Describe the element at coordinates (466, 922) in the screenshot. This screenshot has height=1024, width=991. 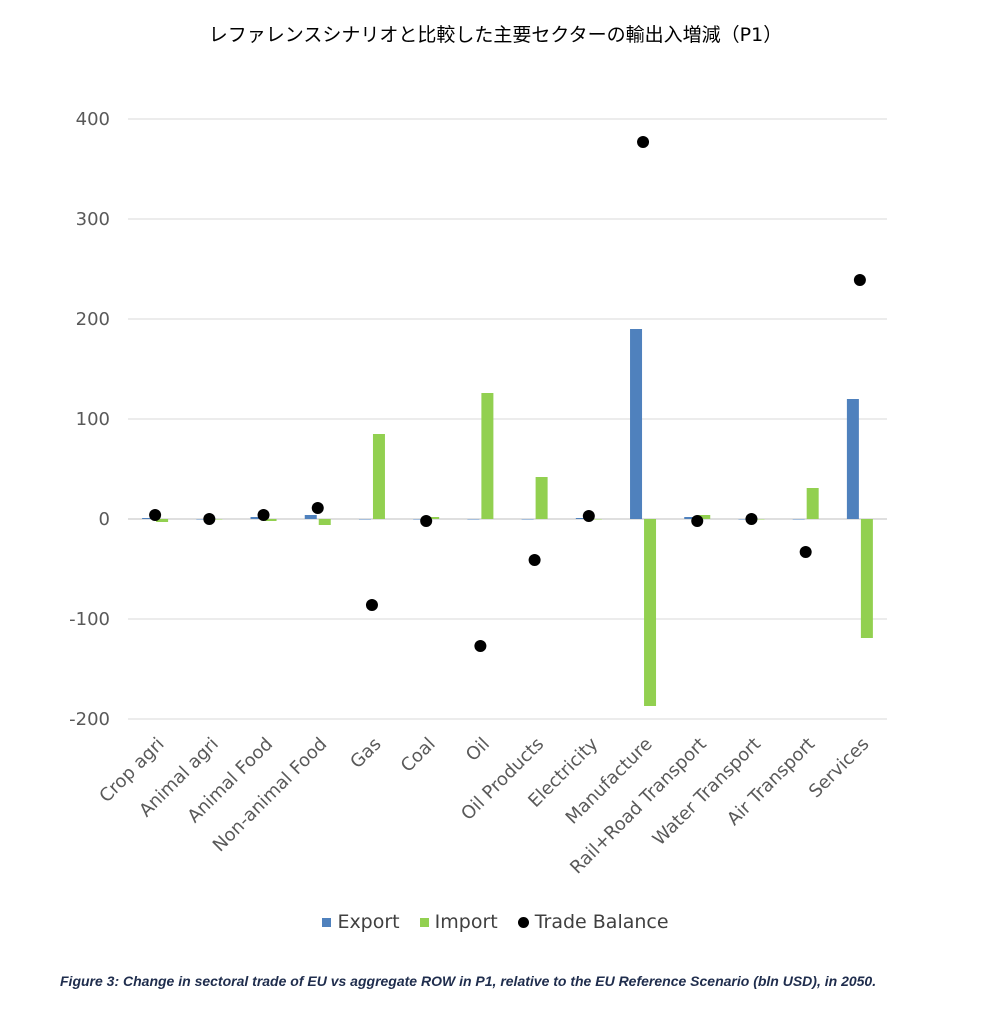
I see `legend-label-import: Import` at that location.